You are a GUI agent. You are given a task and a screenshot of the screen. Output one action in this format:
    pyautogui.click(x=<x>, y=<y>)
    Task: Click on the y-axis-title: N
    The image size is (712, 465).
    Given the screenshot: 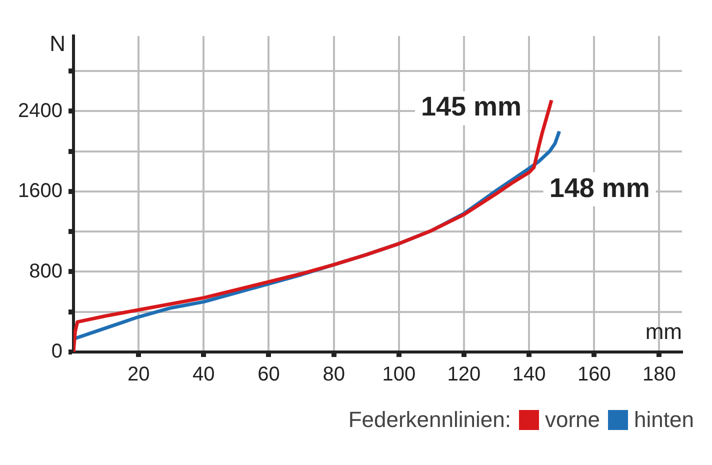 What is the action you would take?
    pyautogui.click(x=58, y=43)
    